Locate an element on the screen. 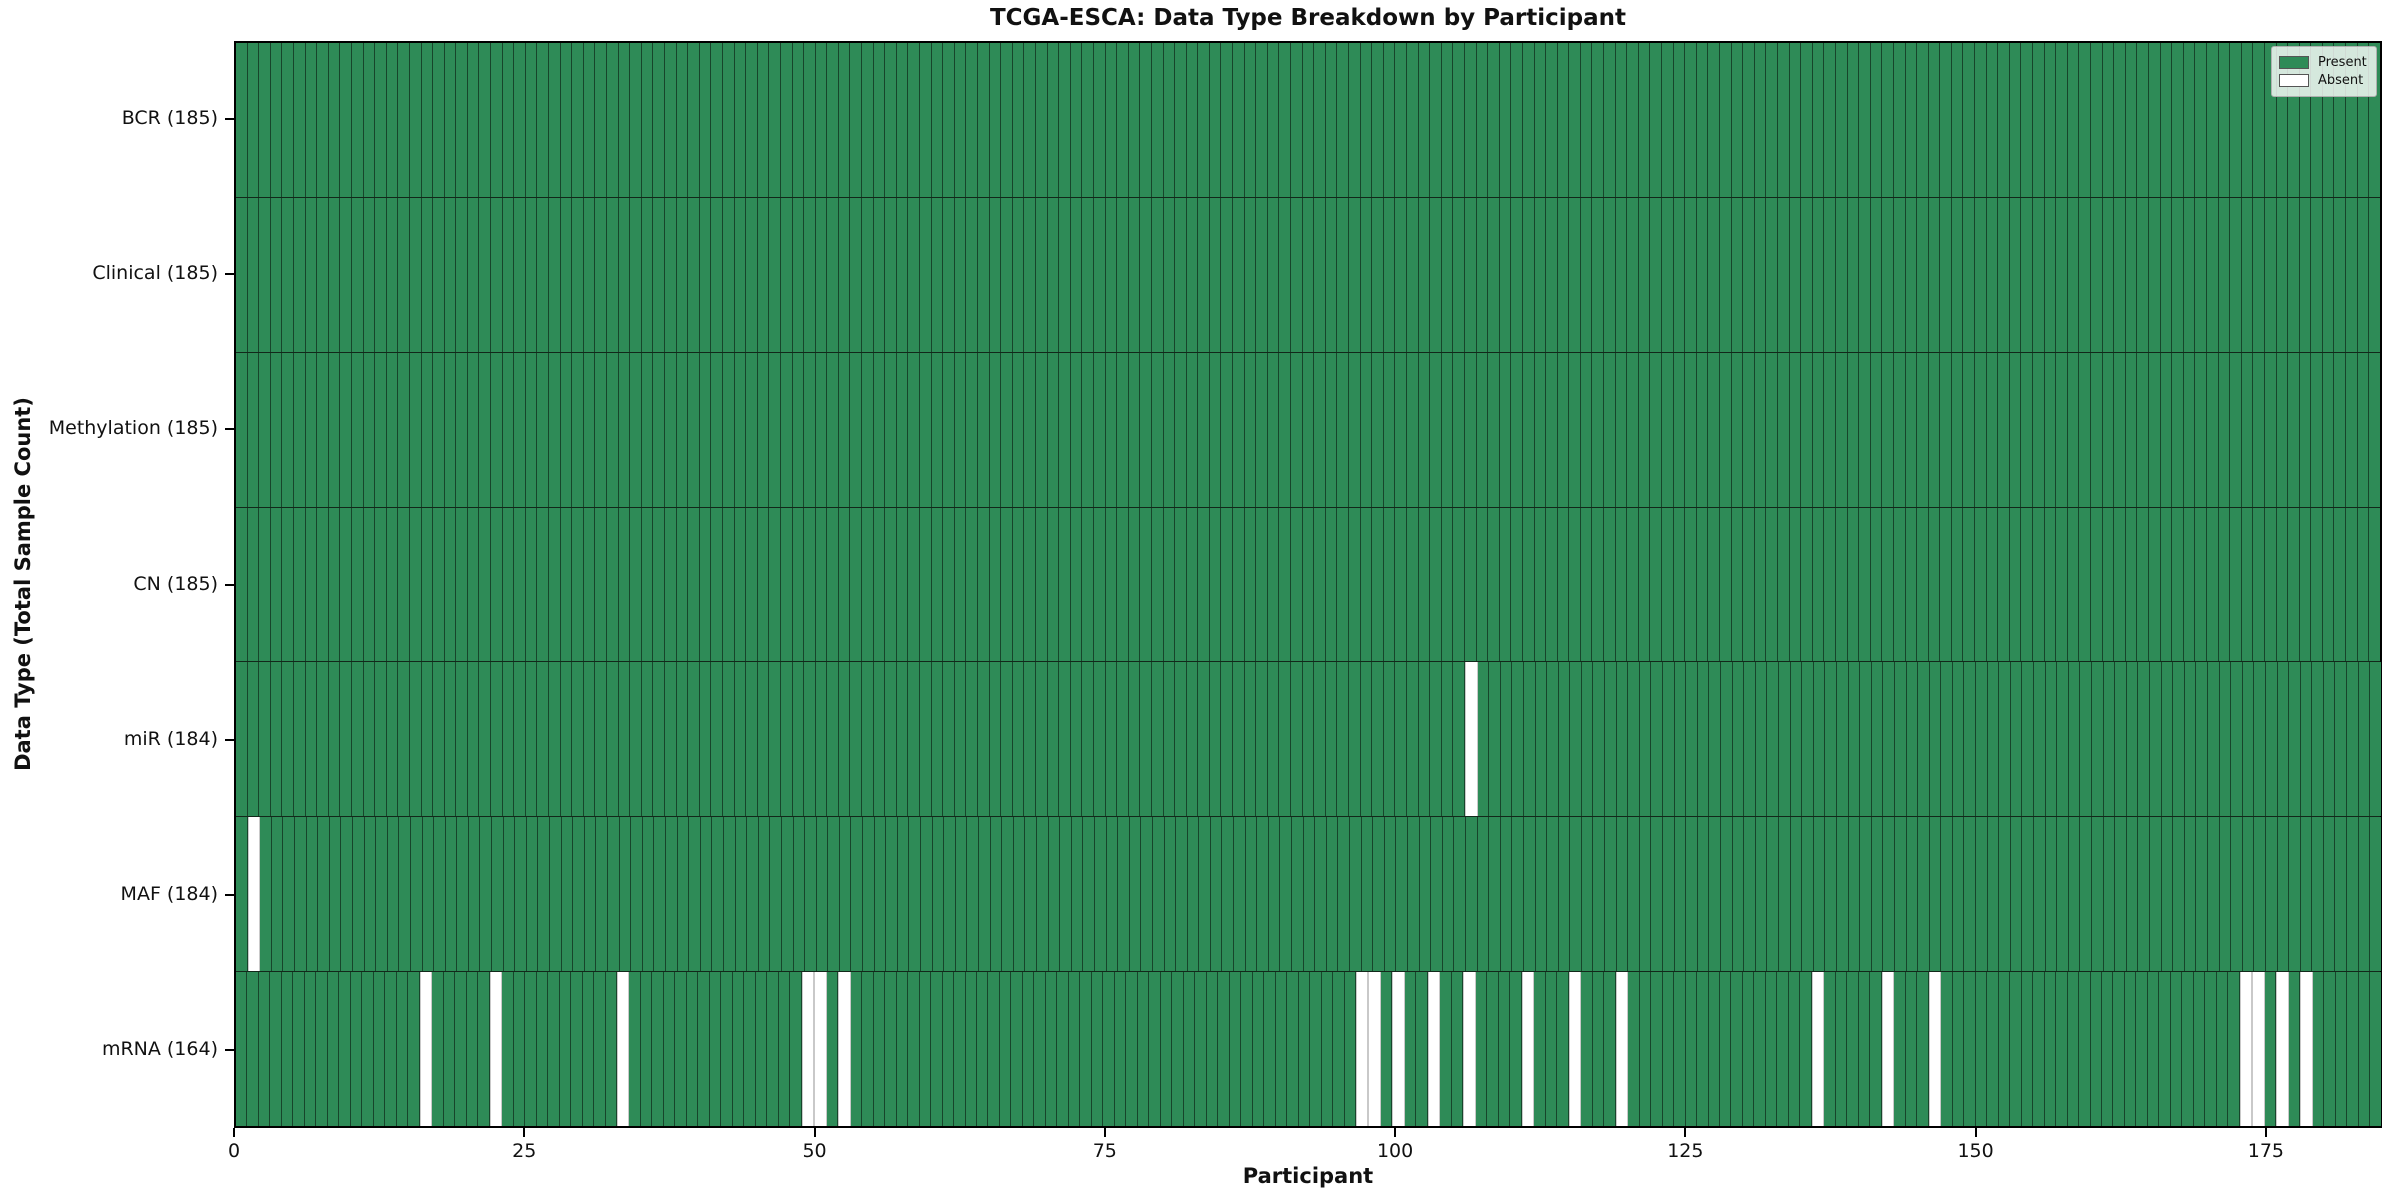 Image resolution: width=2400 pixels, height=1200 pixels. x-tick-mark is located at coordinates (524, 1132).